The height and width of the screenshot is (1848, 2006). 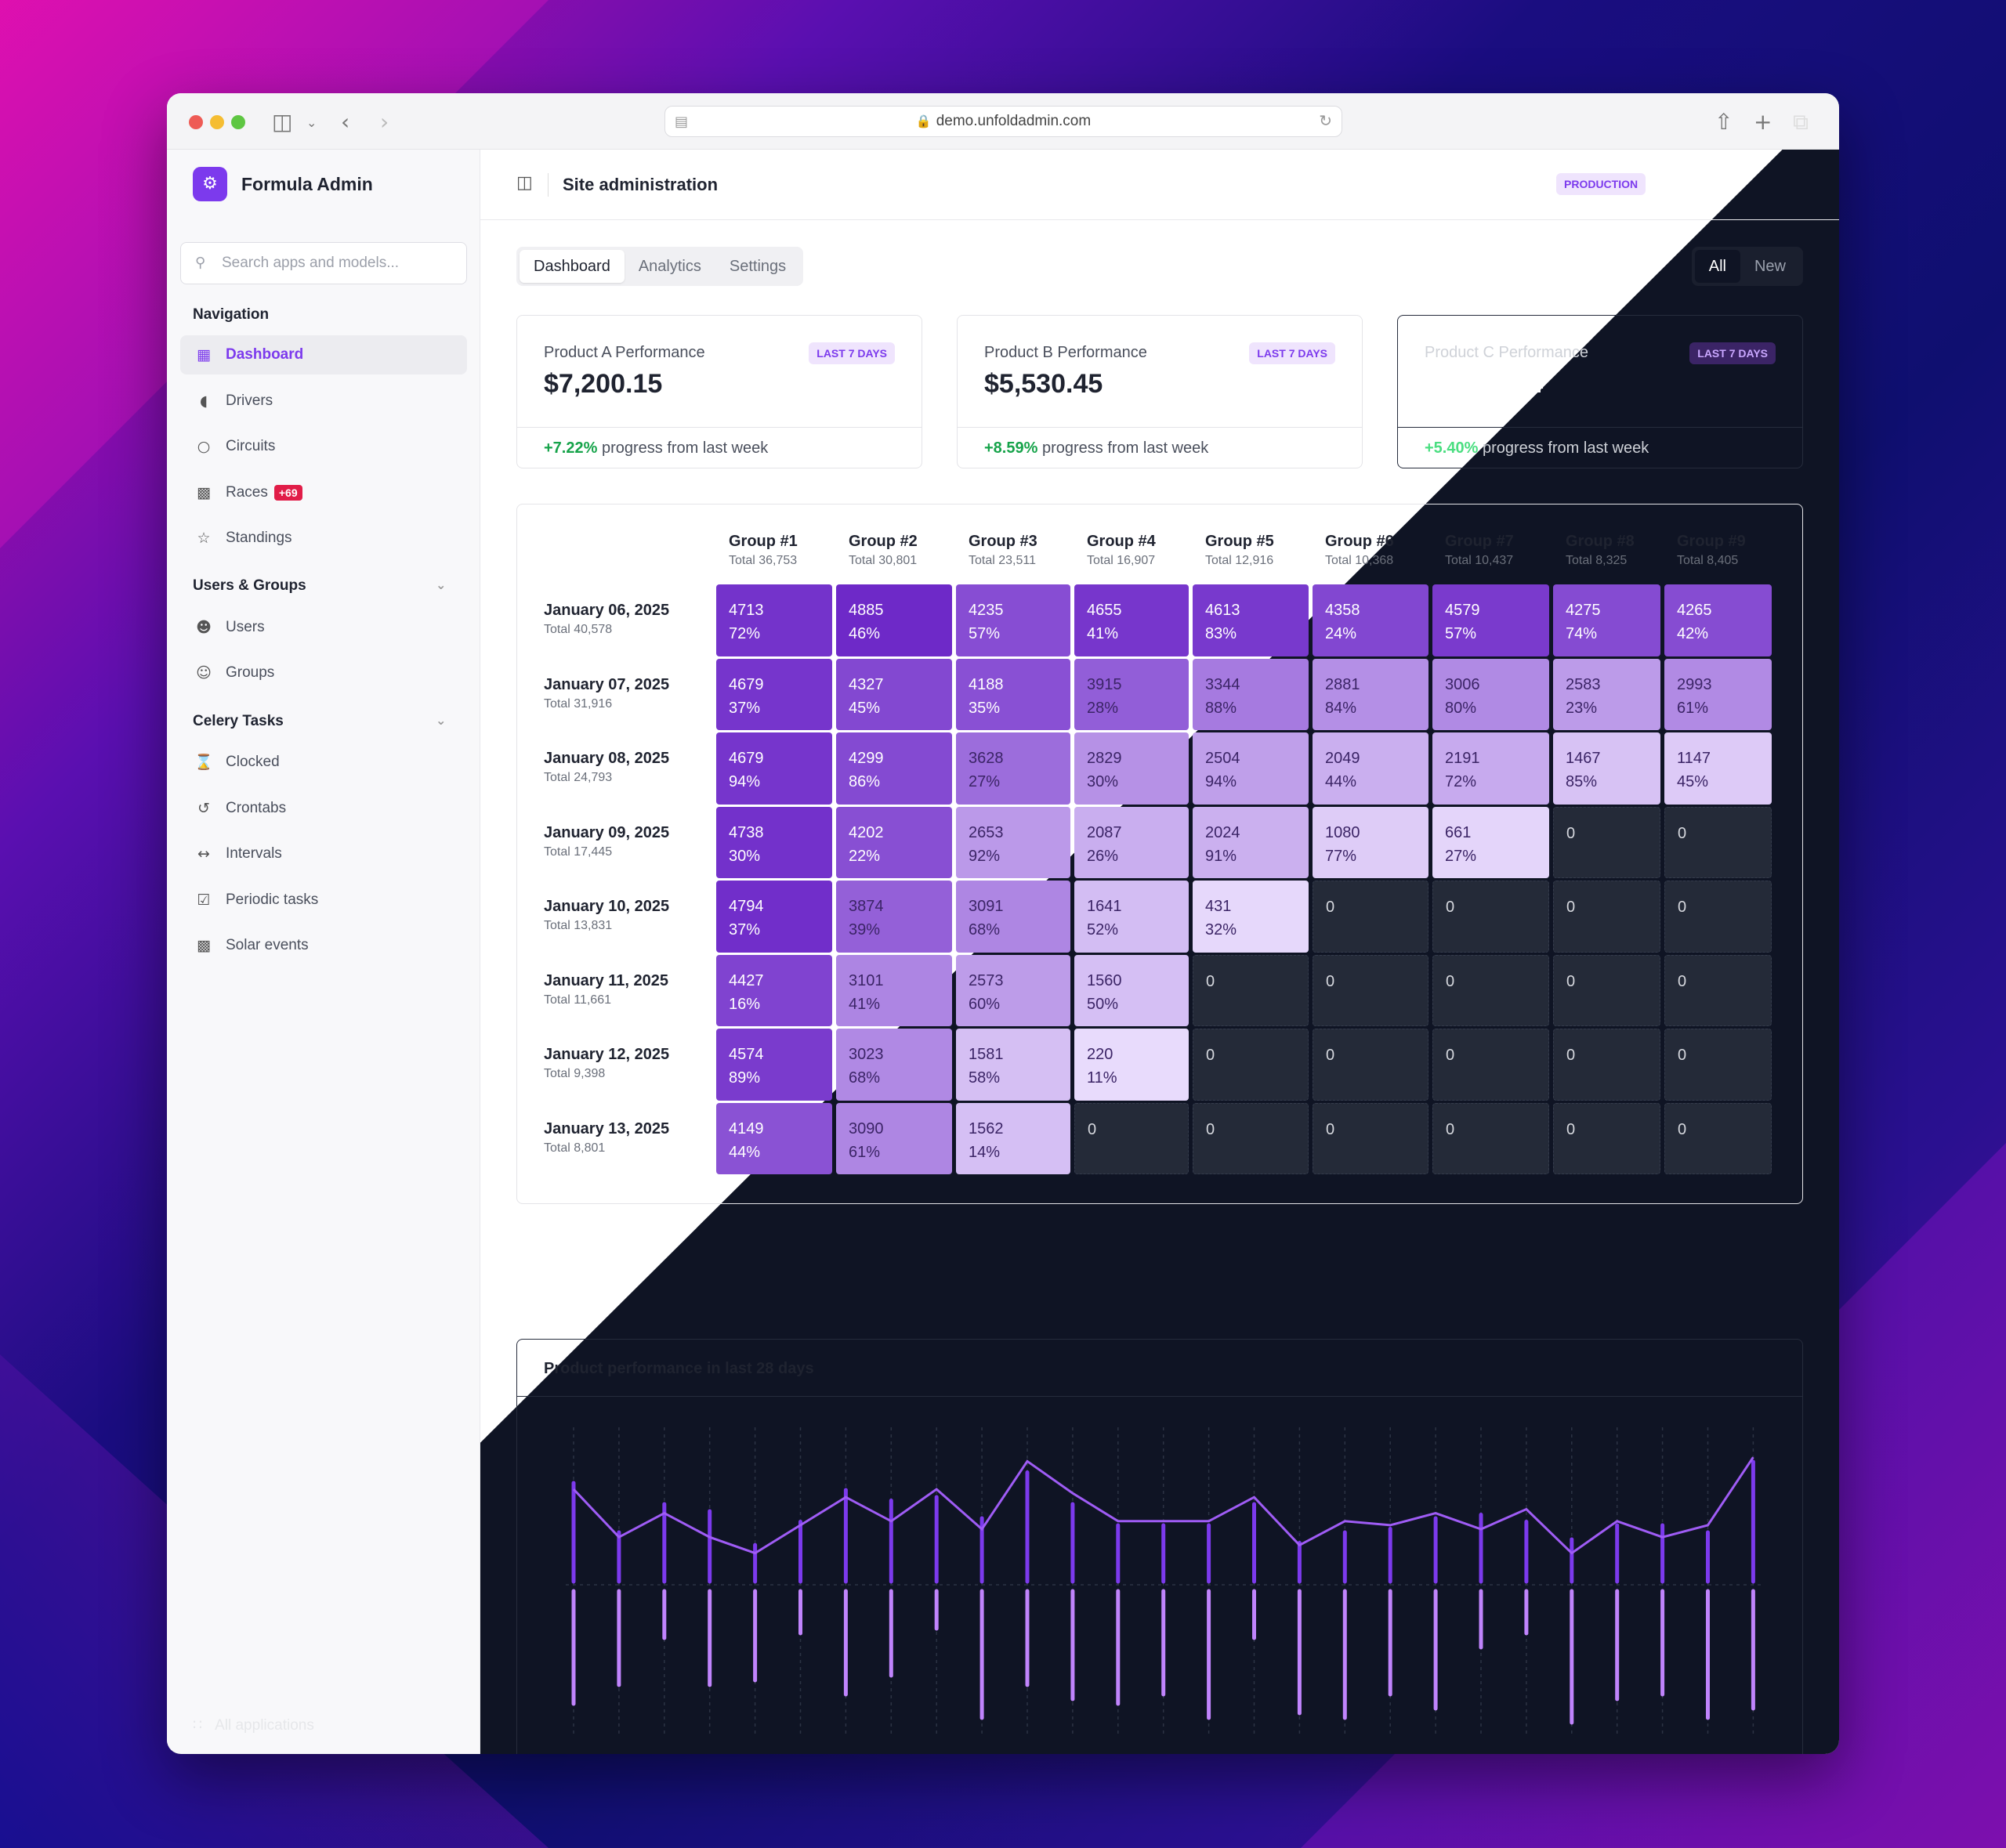 What do you see at coordinates (204, 900) in the screenshot?
I see `task-icon: ☑` at bounding box center [204, 900].